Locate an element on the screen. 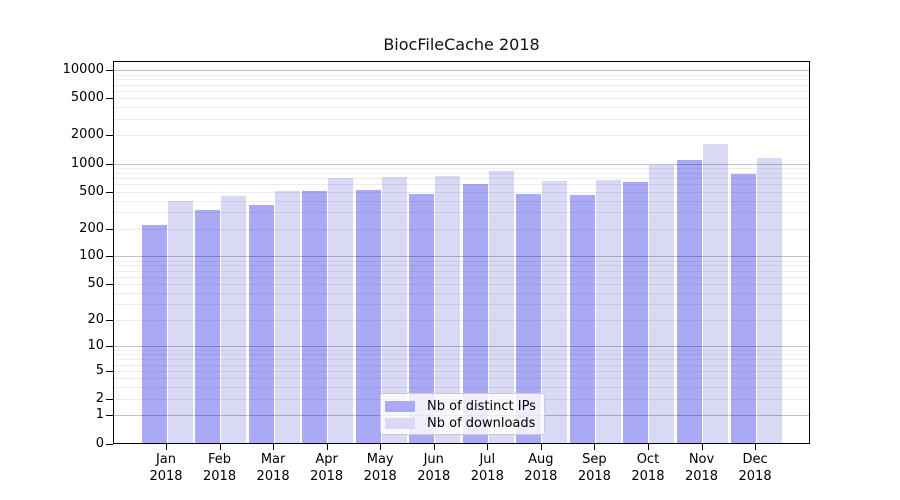  x-tick-label-apr: Apr 2018 is located at coordinates (327, 468).